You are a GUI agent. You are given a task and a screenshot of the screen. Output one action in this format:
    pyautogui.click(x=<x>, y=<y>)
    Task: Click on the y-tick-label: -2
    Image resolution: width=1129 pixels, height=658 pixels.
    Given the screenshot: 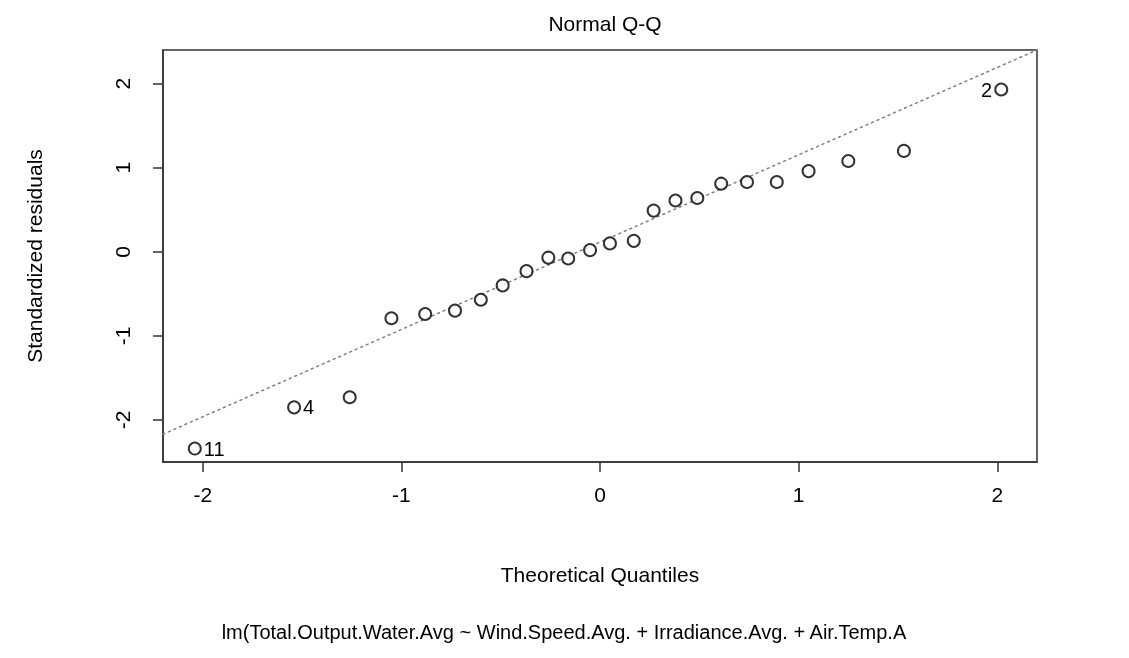 What is the action you would take?
    pyautogui.click(x=122, y=420)
    